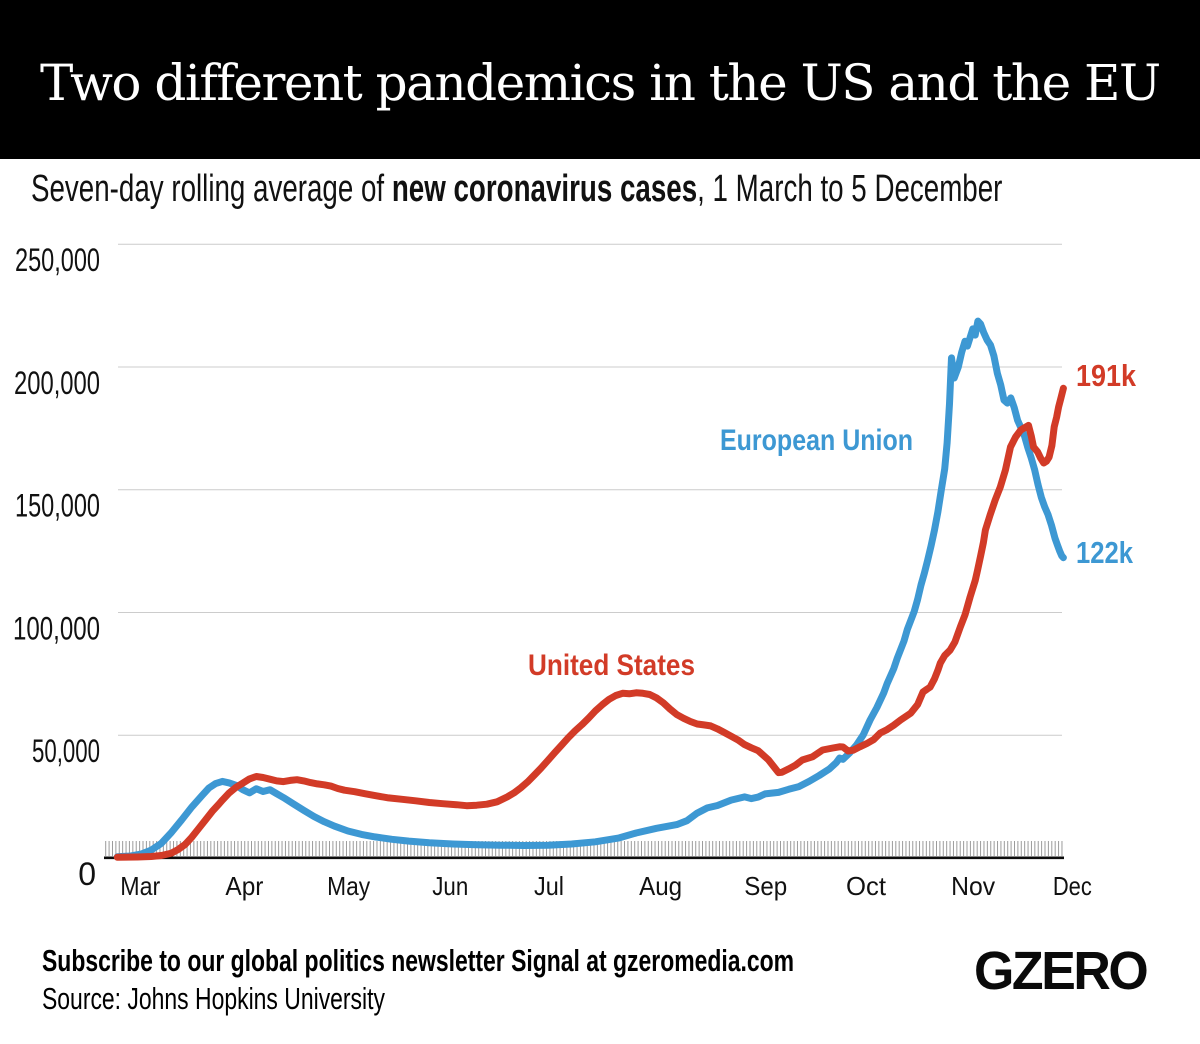 Image resolution: width=1200 pixels, height=1044 pixels. Describe the element at coordinates (1105, 552) in the screenshot. I see `eu-end-label: 122k` at that location.